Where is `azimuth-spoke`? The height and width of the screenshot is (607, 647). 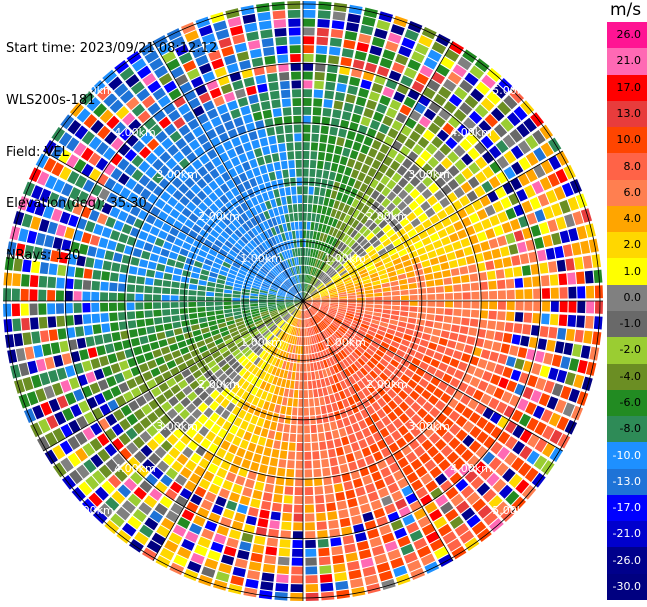 azimuth-spoke is located at coordinates (228, 171).